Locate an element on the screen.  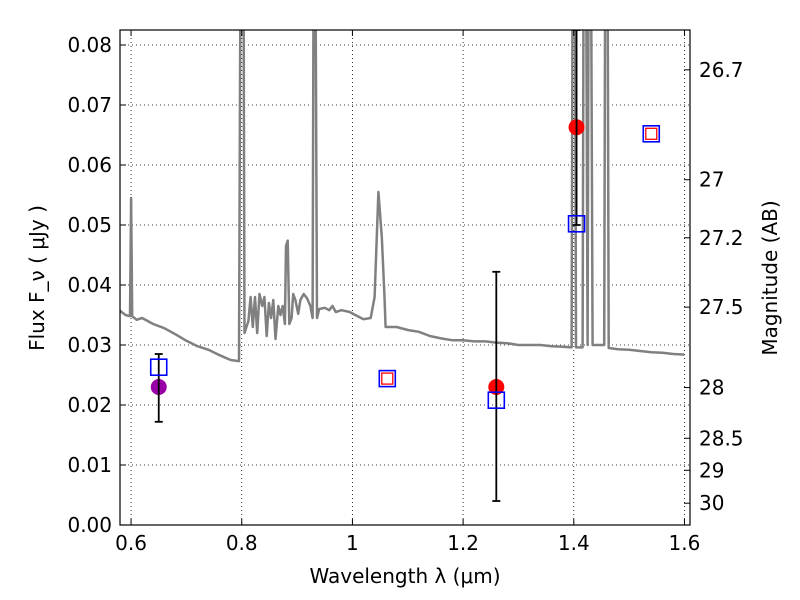
x-tick-label: 0.8 is located at coordinates (242, 543).